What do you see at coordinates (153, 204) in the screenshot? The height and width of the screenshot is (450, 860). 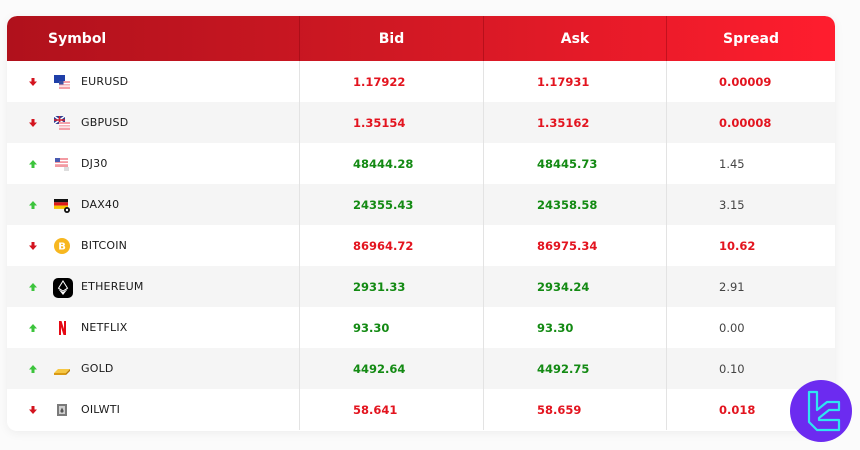 I see `symbol-cell: DAX40` at bounding box center [153, 204].